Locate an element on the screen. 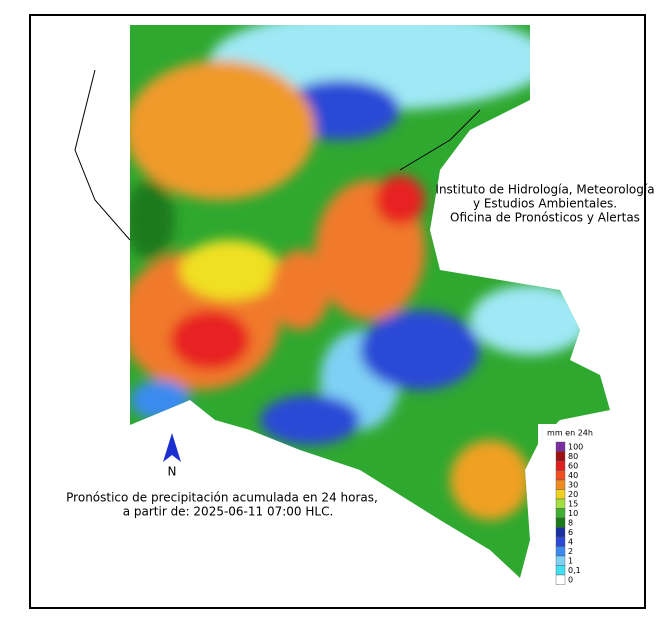  legend-label: 10 is located at coordinates (573, 513).